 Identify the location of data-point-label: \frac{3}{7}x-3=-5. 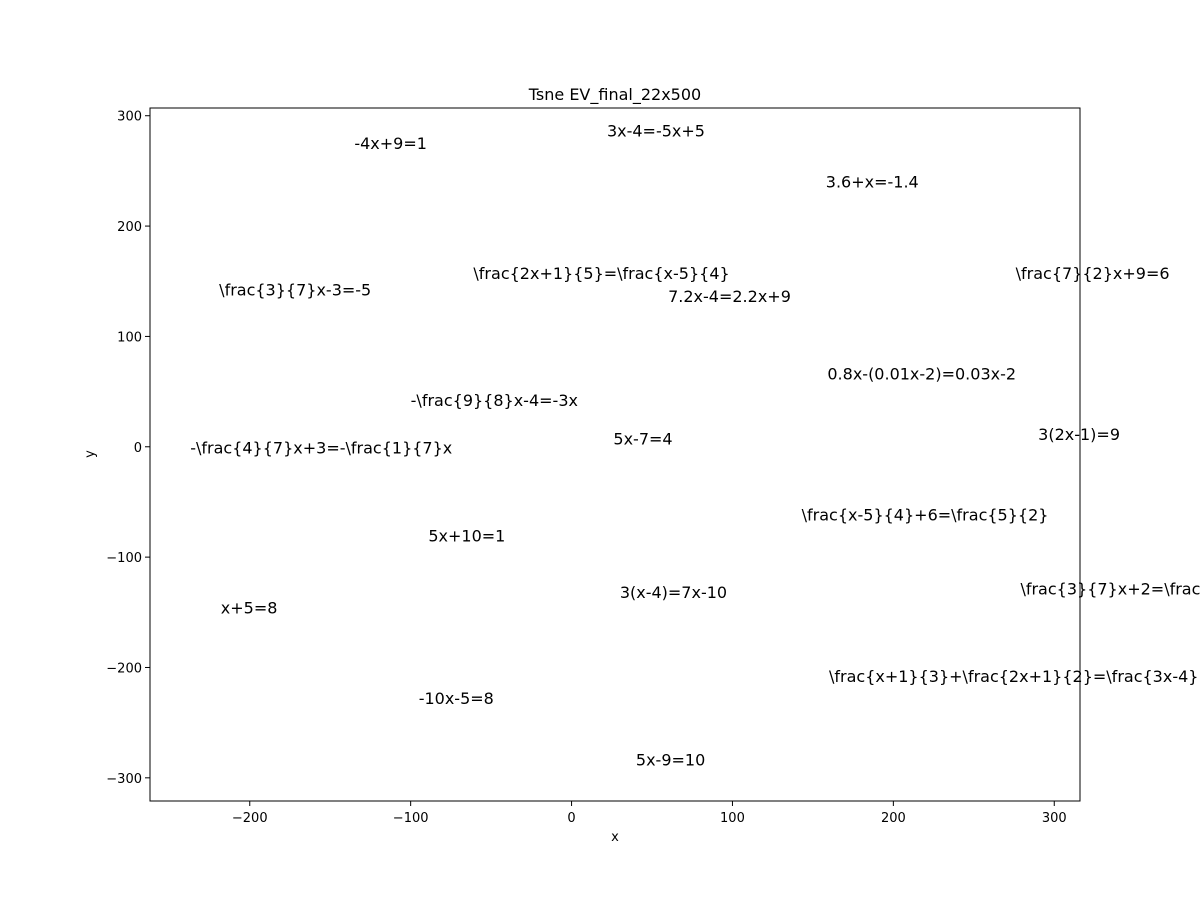
(295, 290).